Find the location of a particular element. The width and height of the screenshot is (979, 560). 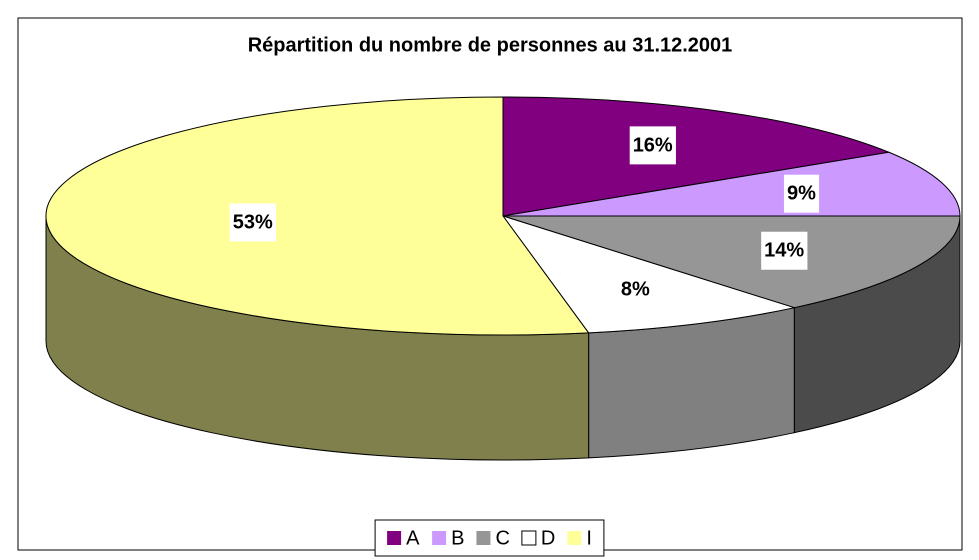

data-label-group: 53% is located at coordinates (252, 222).